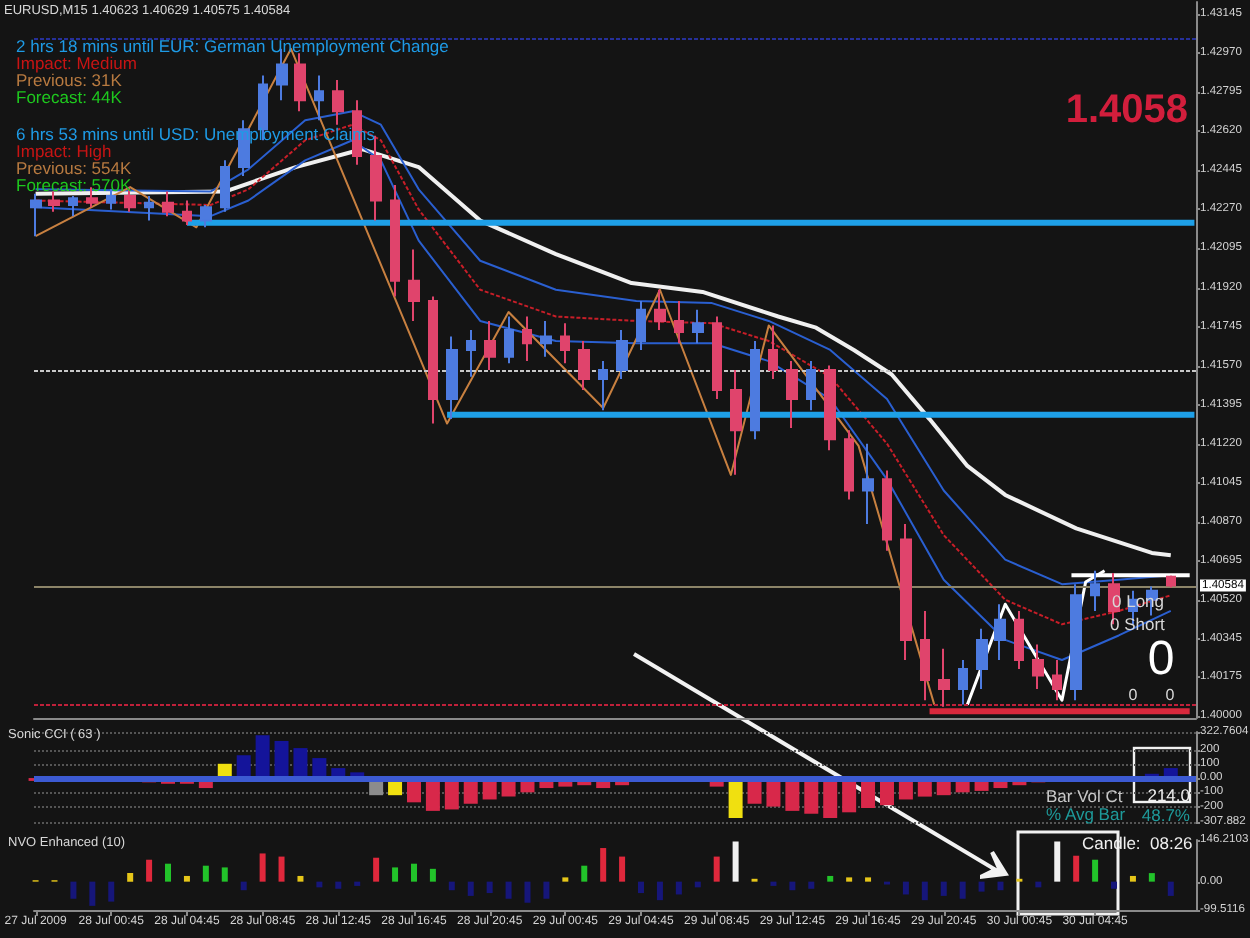  Describe the element at coordinates (74, 168) in the screenshot. I see `annotation: Previous: 554K` at that location.